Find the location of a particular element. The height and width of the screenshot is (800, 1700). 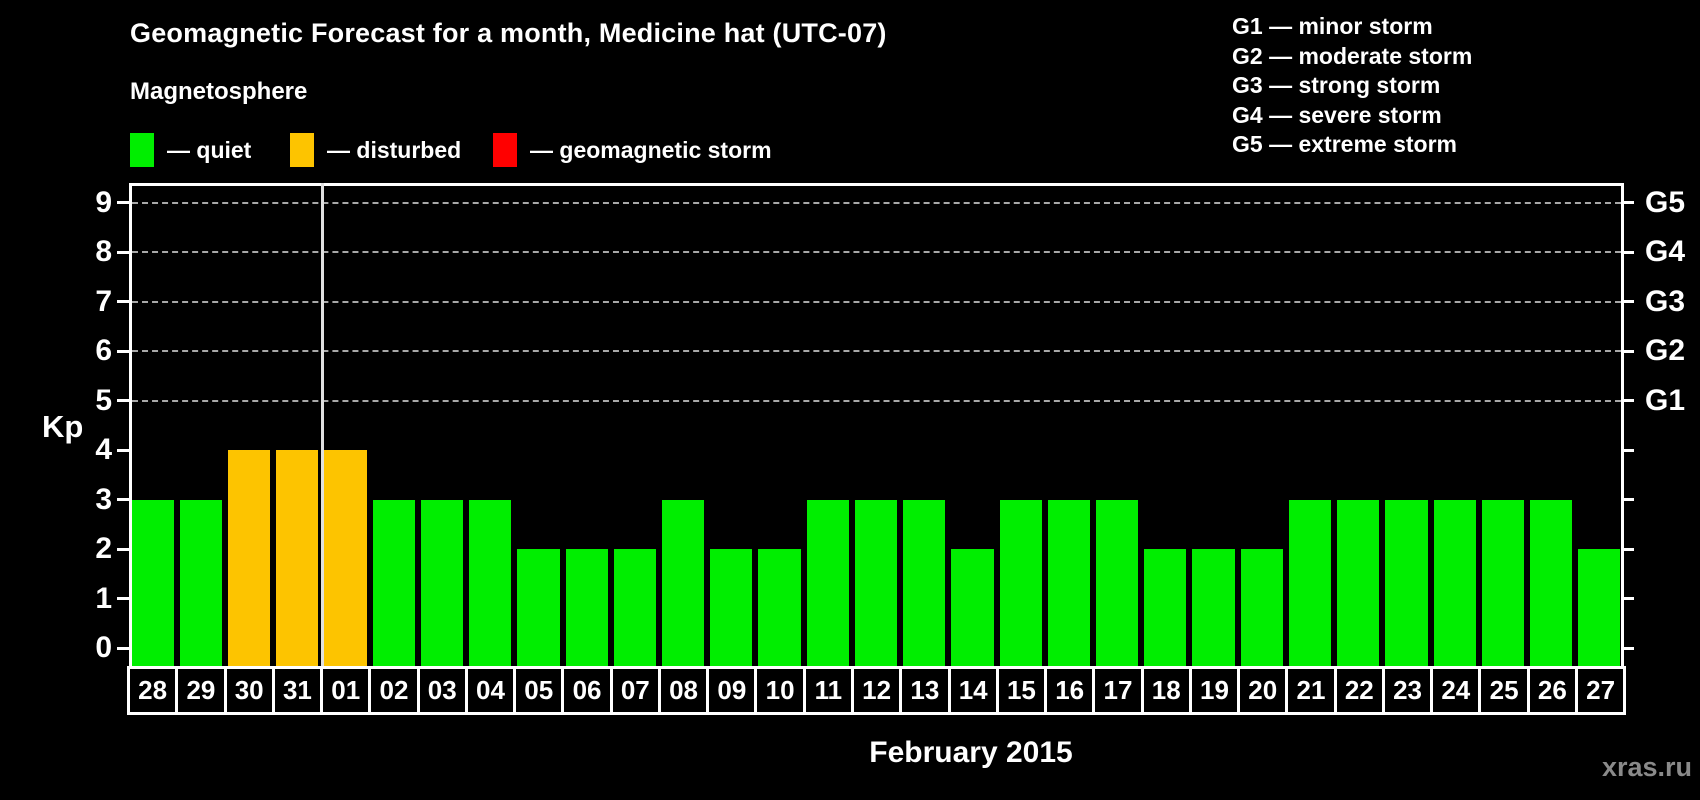

day-cell-30: 30 is located at coordinates (247, 690).